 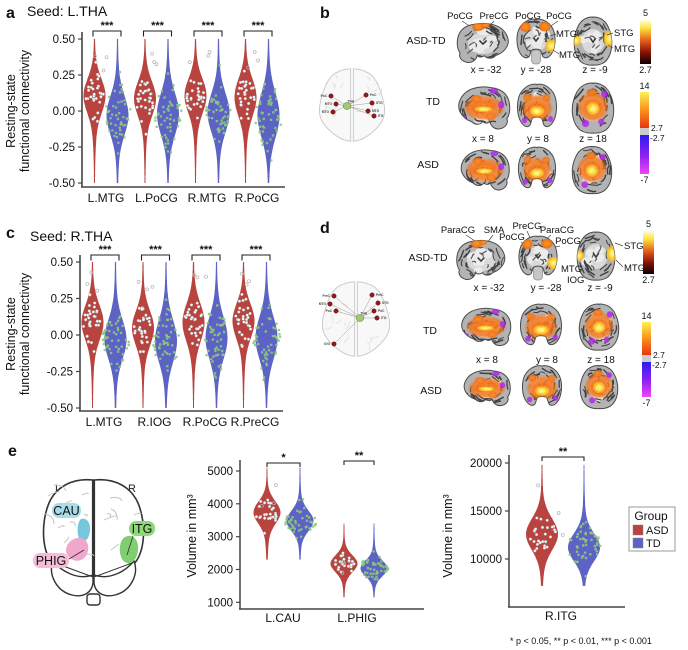 I want to click on svg-text: Group, so click(x=651, y=516).